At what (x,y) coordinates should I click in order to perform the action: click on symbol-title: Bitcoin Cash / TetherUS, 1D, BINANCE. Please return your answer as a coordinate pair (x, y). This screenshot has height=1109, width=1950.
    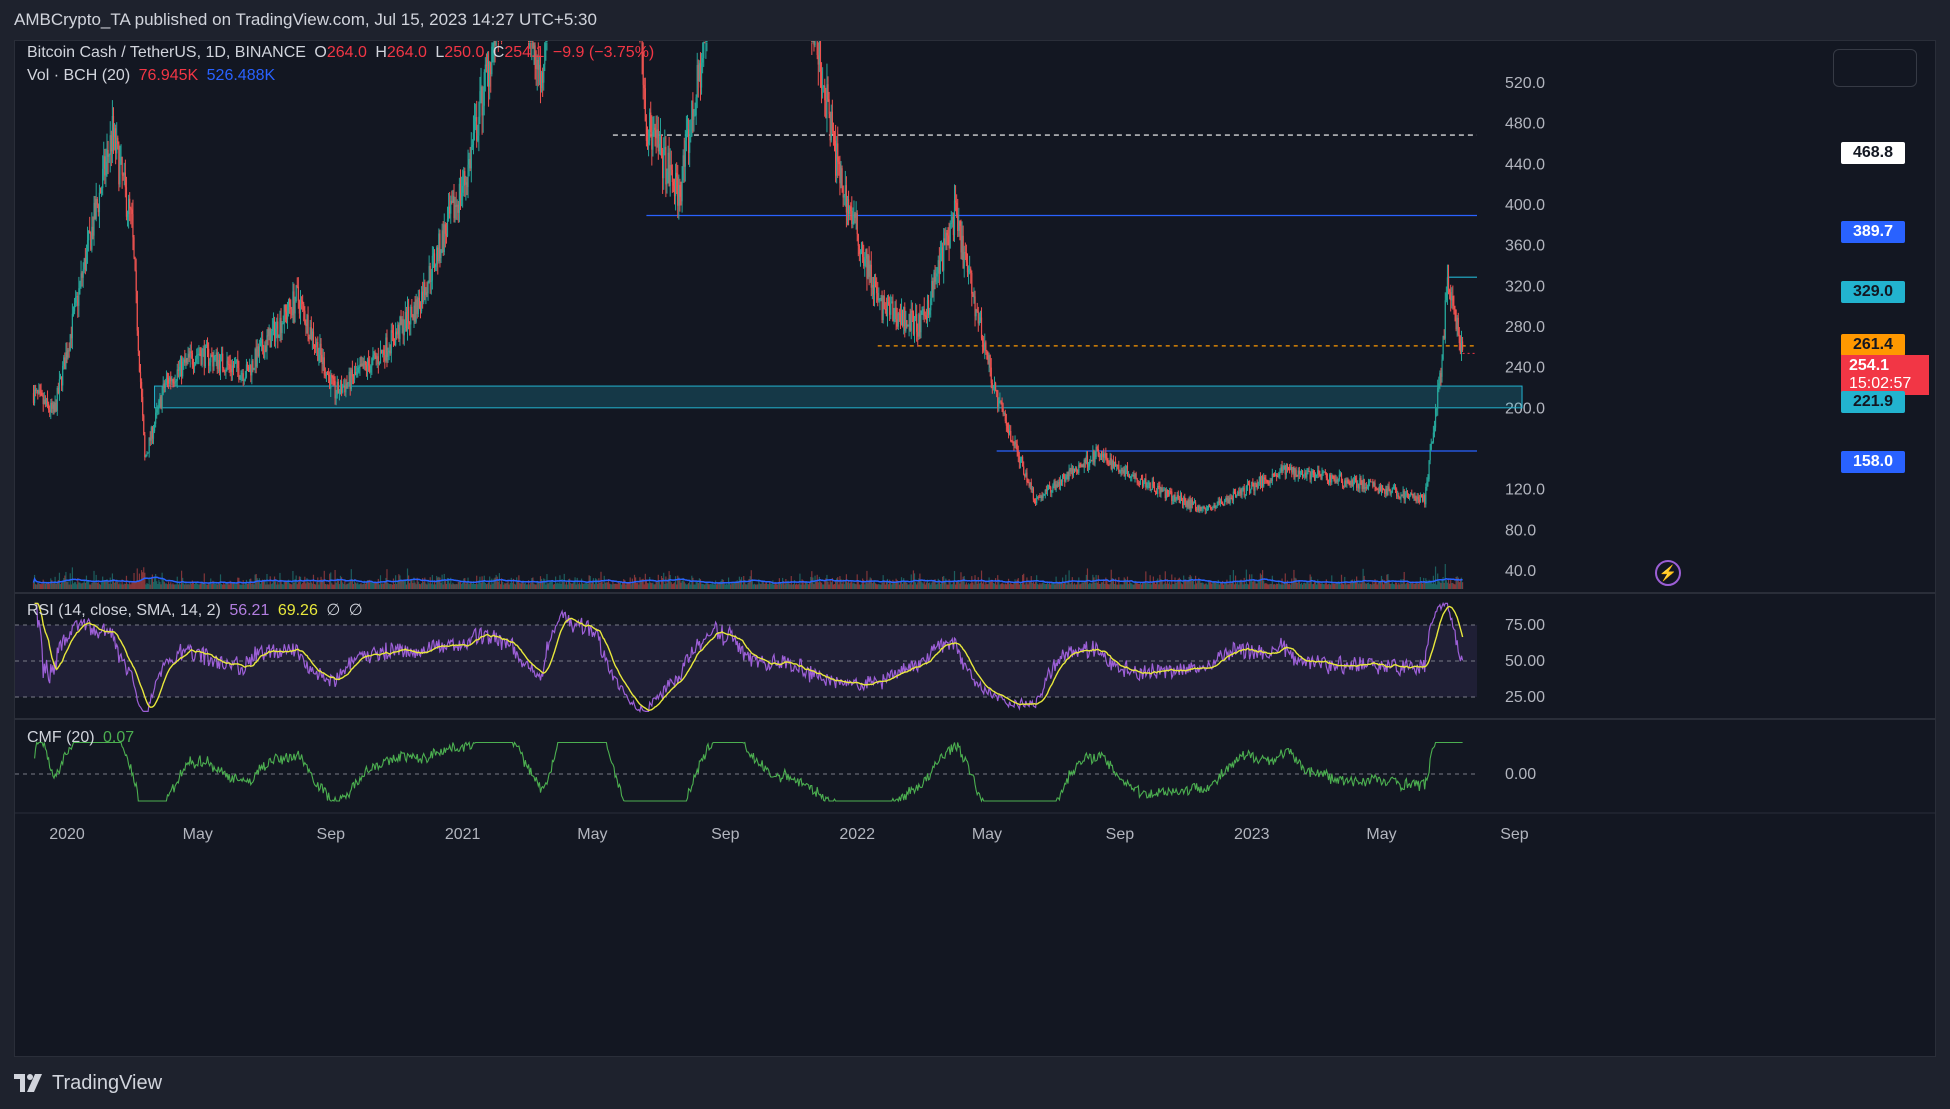
    Looking at the image, I should click on (166, 52).